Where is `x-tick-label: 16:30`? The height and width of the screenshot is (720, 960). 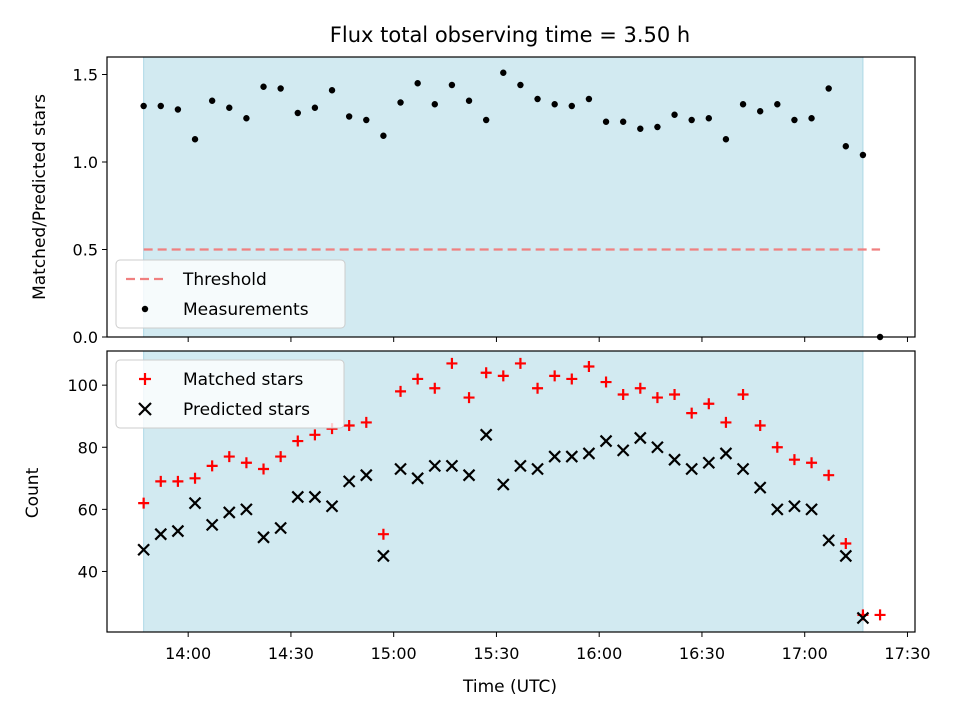
x-tick-label: 16:30 is located at coordinates (702, 653).